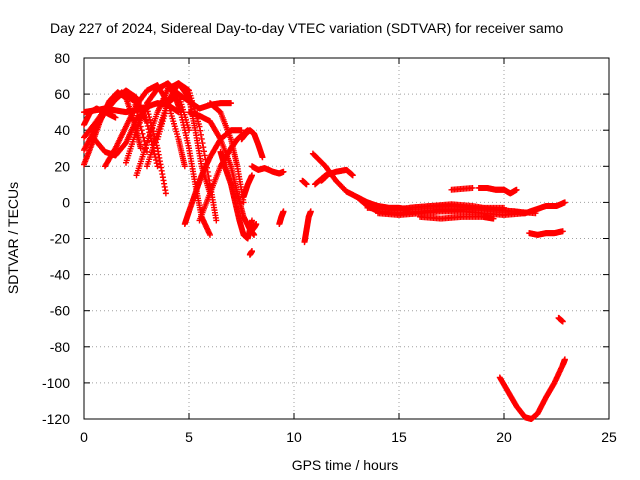 The image size is (640, 480). What do you see at coordinates (56, 419) in the screenshot?
I see `y-tick-label: -120` at bounding box center [56, 419].